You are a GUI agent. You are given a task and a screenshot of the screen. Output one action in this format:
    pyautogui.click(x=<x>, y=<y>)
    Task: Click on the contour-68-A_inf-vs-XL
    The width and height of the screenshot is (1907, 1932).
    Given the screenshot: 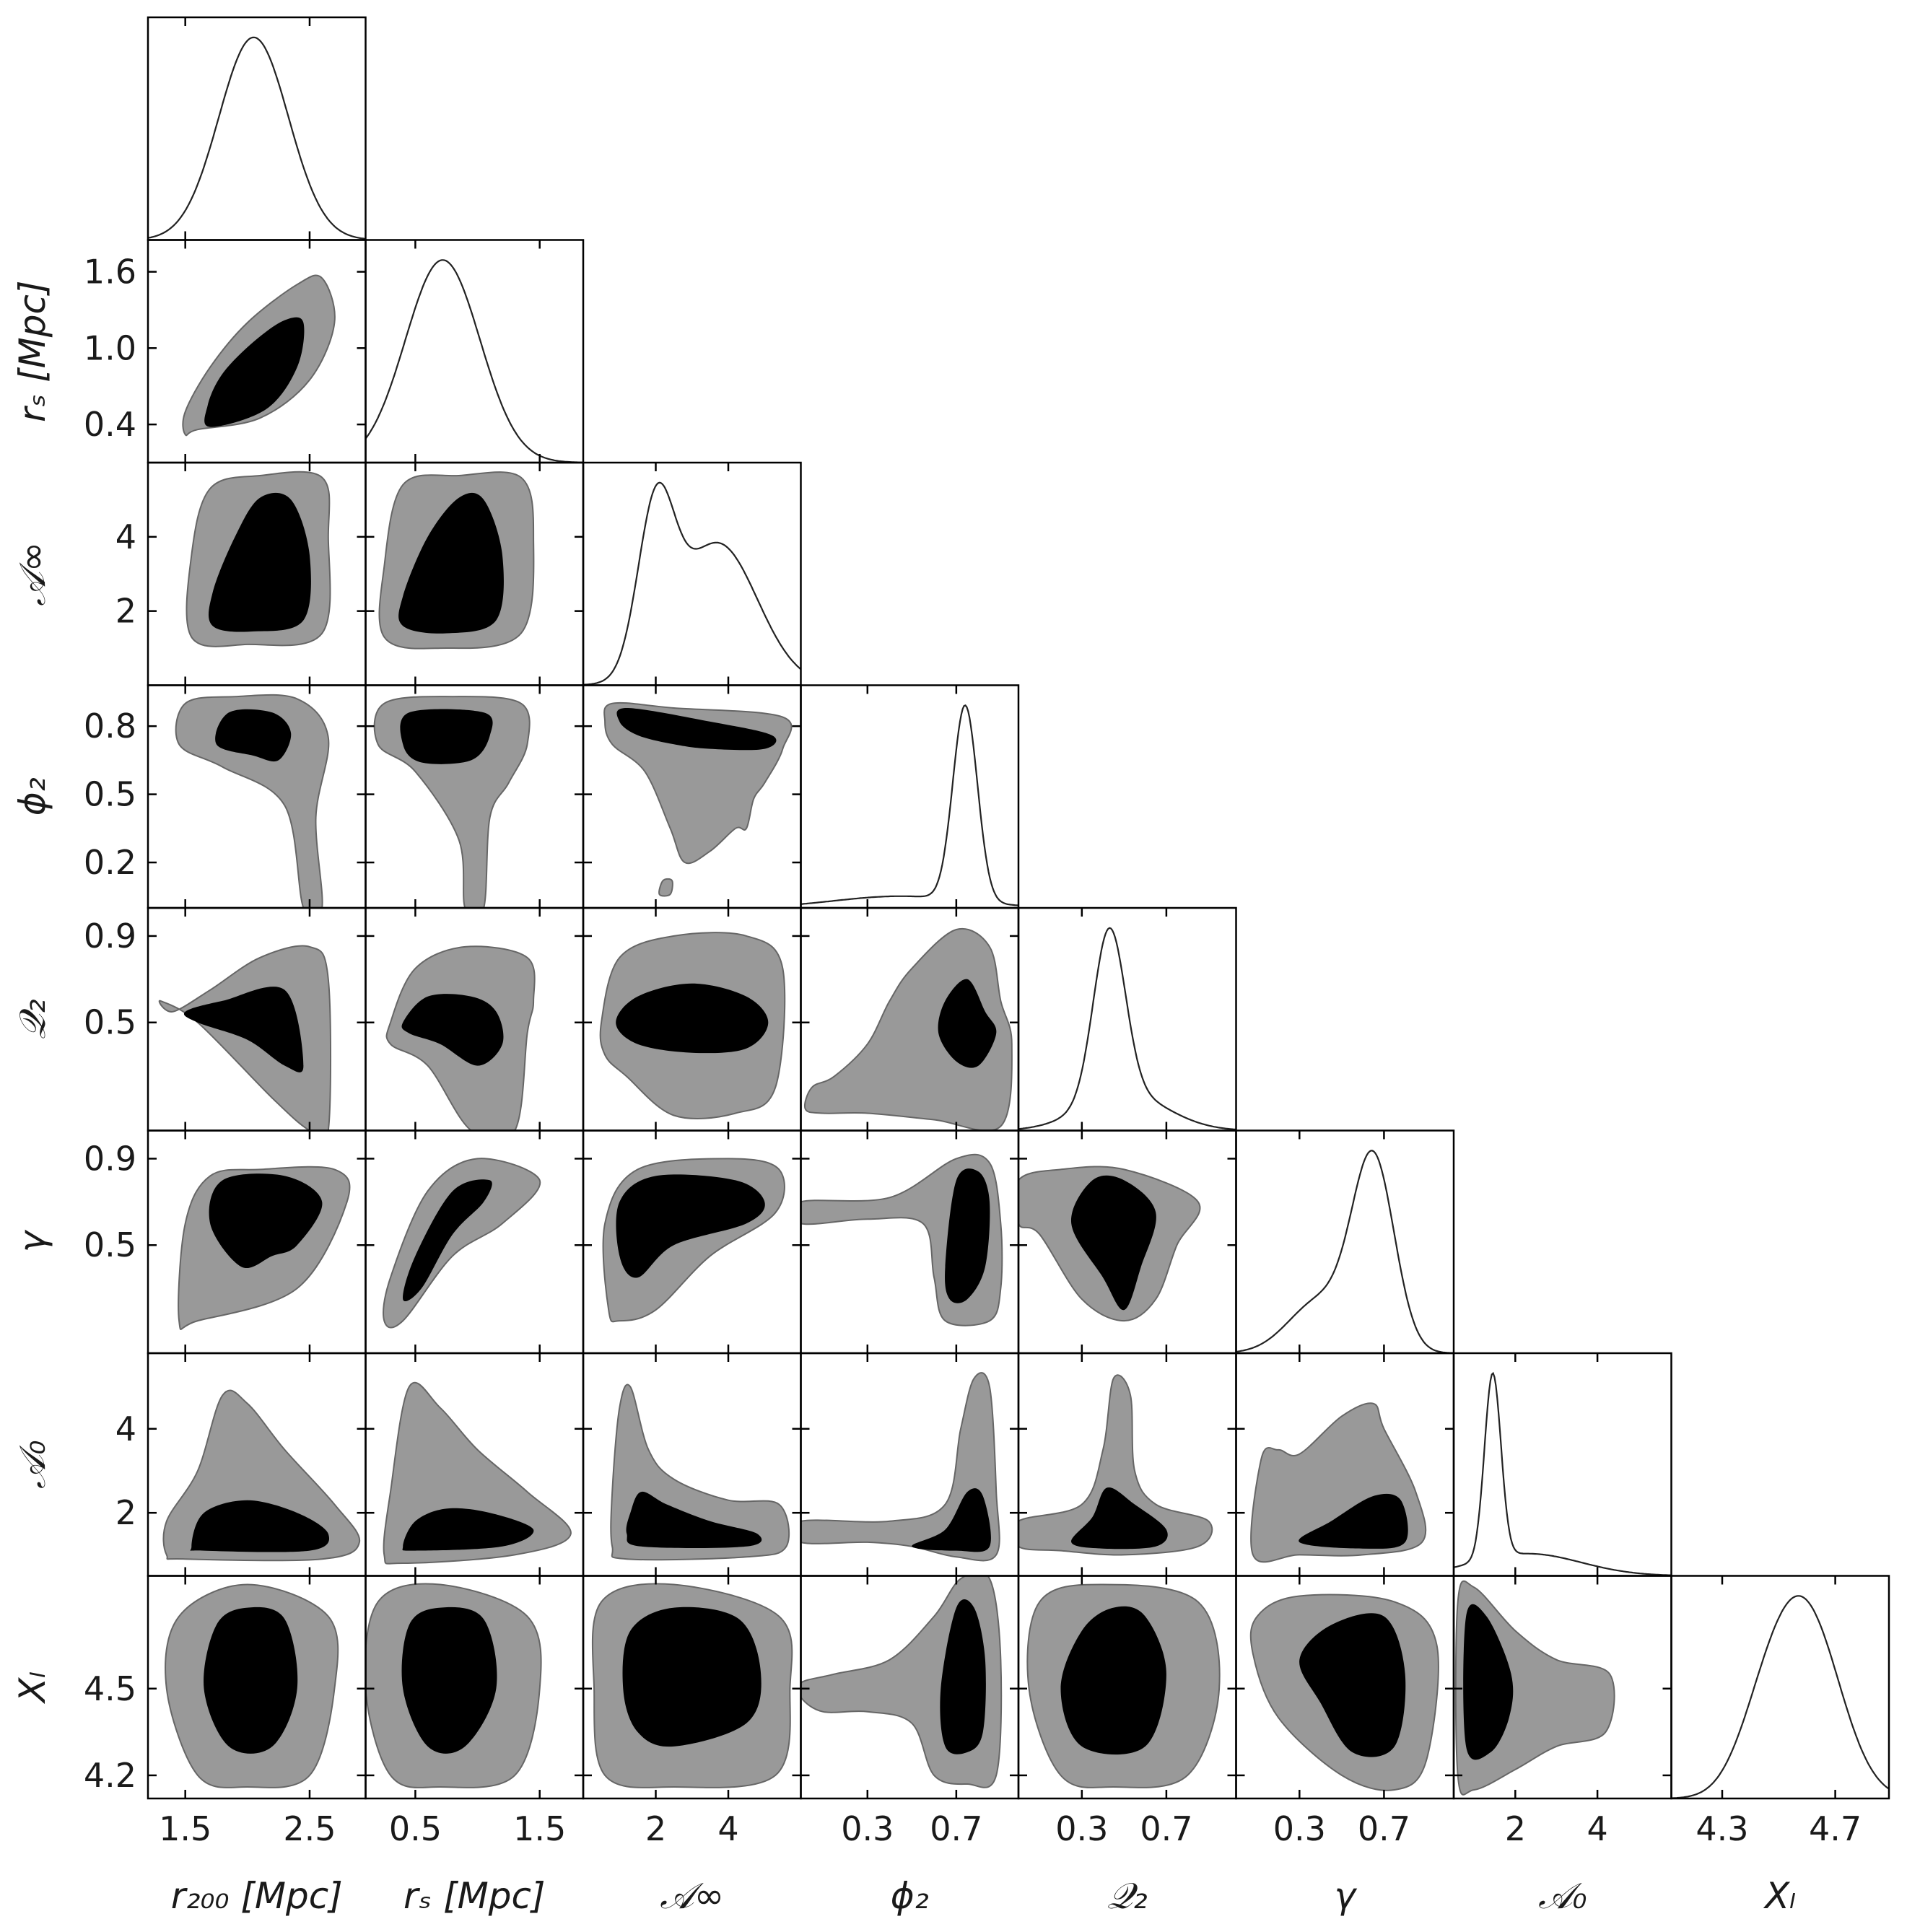 What is the action you would take?
    pyautogui.click(x=692, y=1677)
    